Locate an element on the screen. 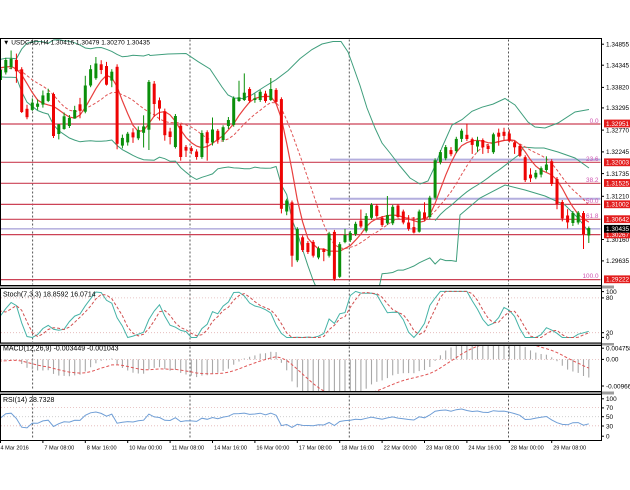 The height and width of the screenshot is (490, 630). svg-text: 1.31525 is located at coordinates (618, 183).